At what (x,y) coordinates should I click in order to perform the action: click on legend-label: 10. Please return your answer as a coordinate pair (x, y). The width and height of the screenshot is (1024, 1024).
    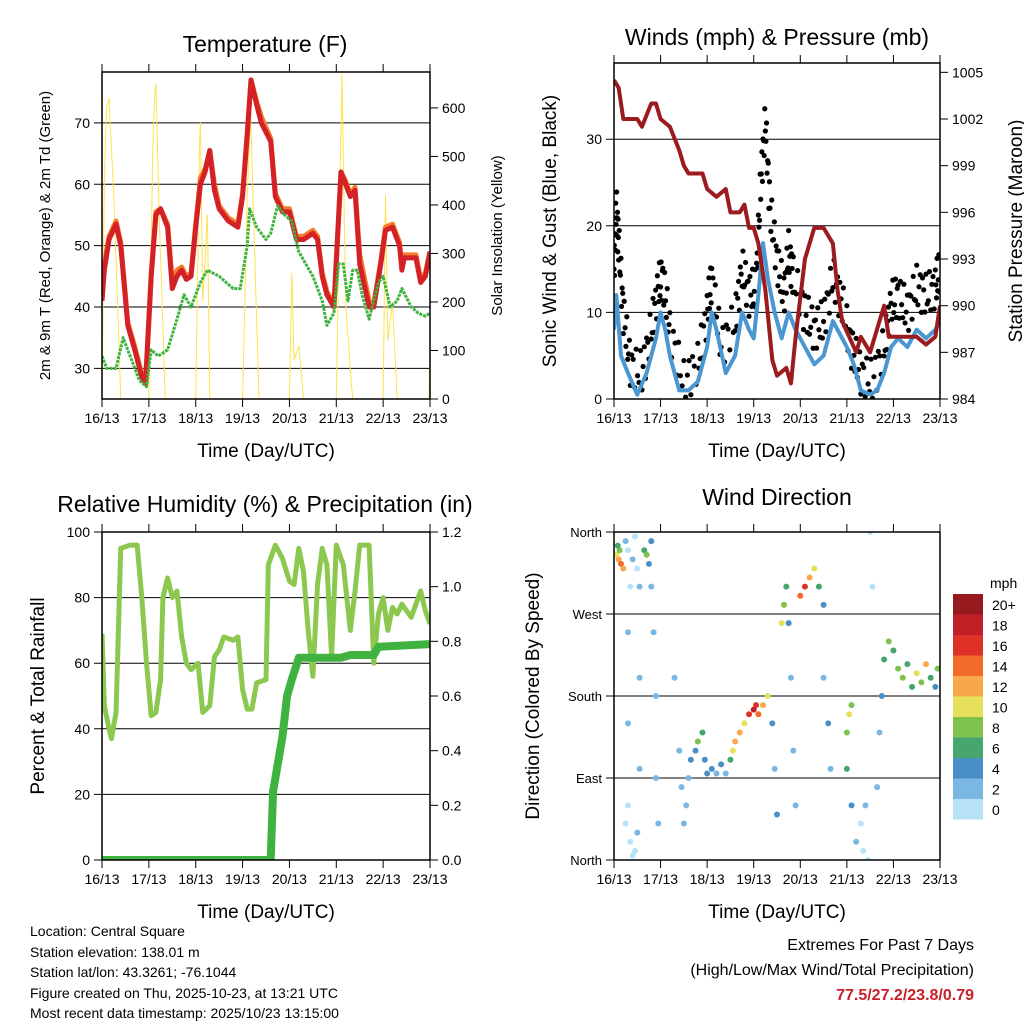
    Looking at the image, I should click on (1000, 708).